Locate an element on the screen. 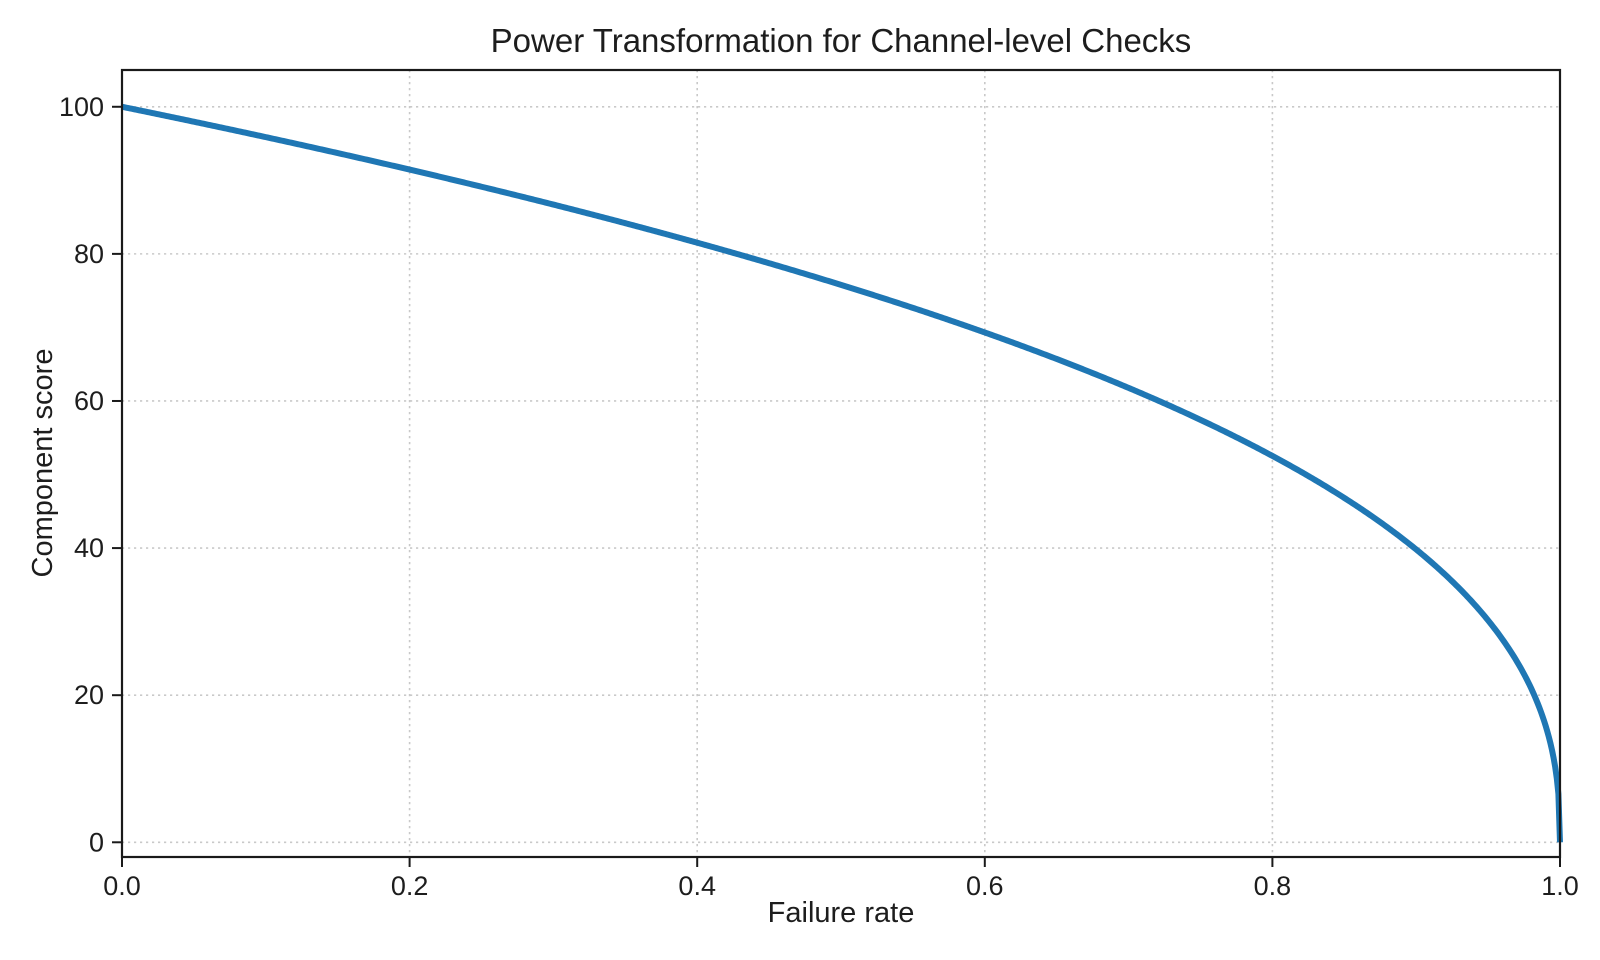  x-tick-label: 0.8 is located at coordinates (1273, 886).